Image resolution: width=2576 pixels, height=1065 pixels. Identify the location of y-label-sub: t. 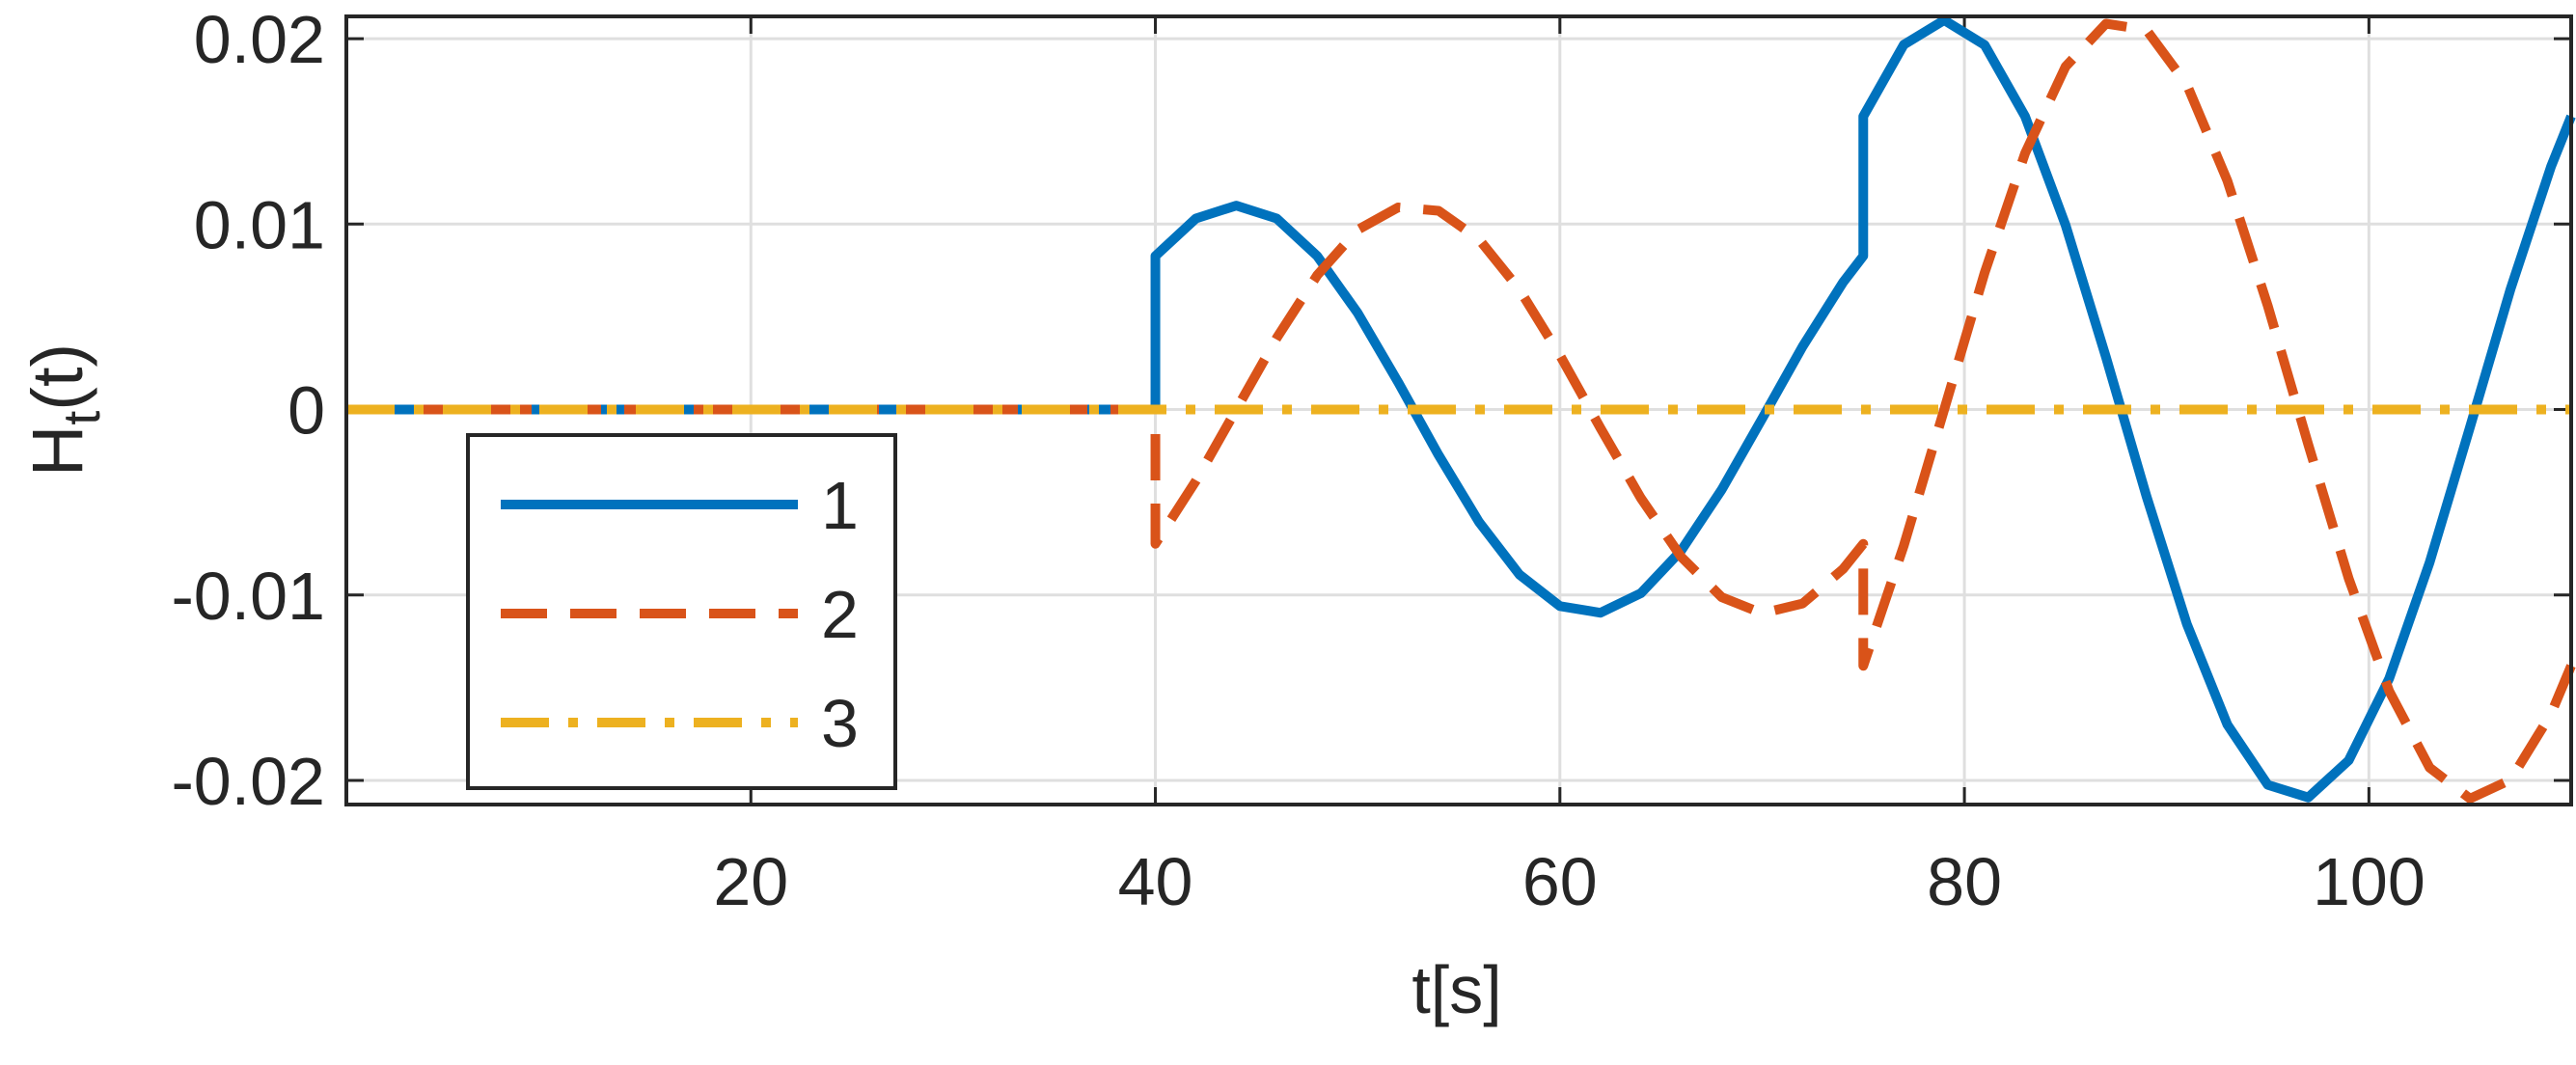
(82, 418).